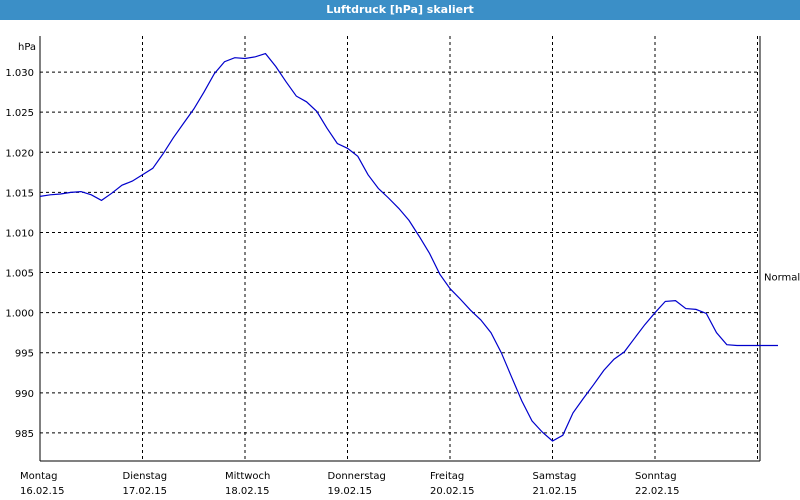 The width and height of the screenshot is (800, 500). What do you see at coordinates (145, 476) in the screenshot?
I see `x-tick-day: Dienstag` at bounding box center [145, 476].